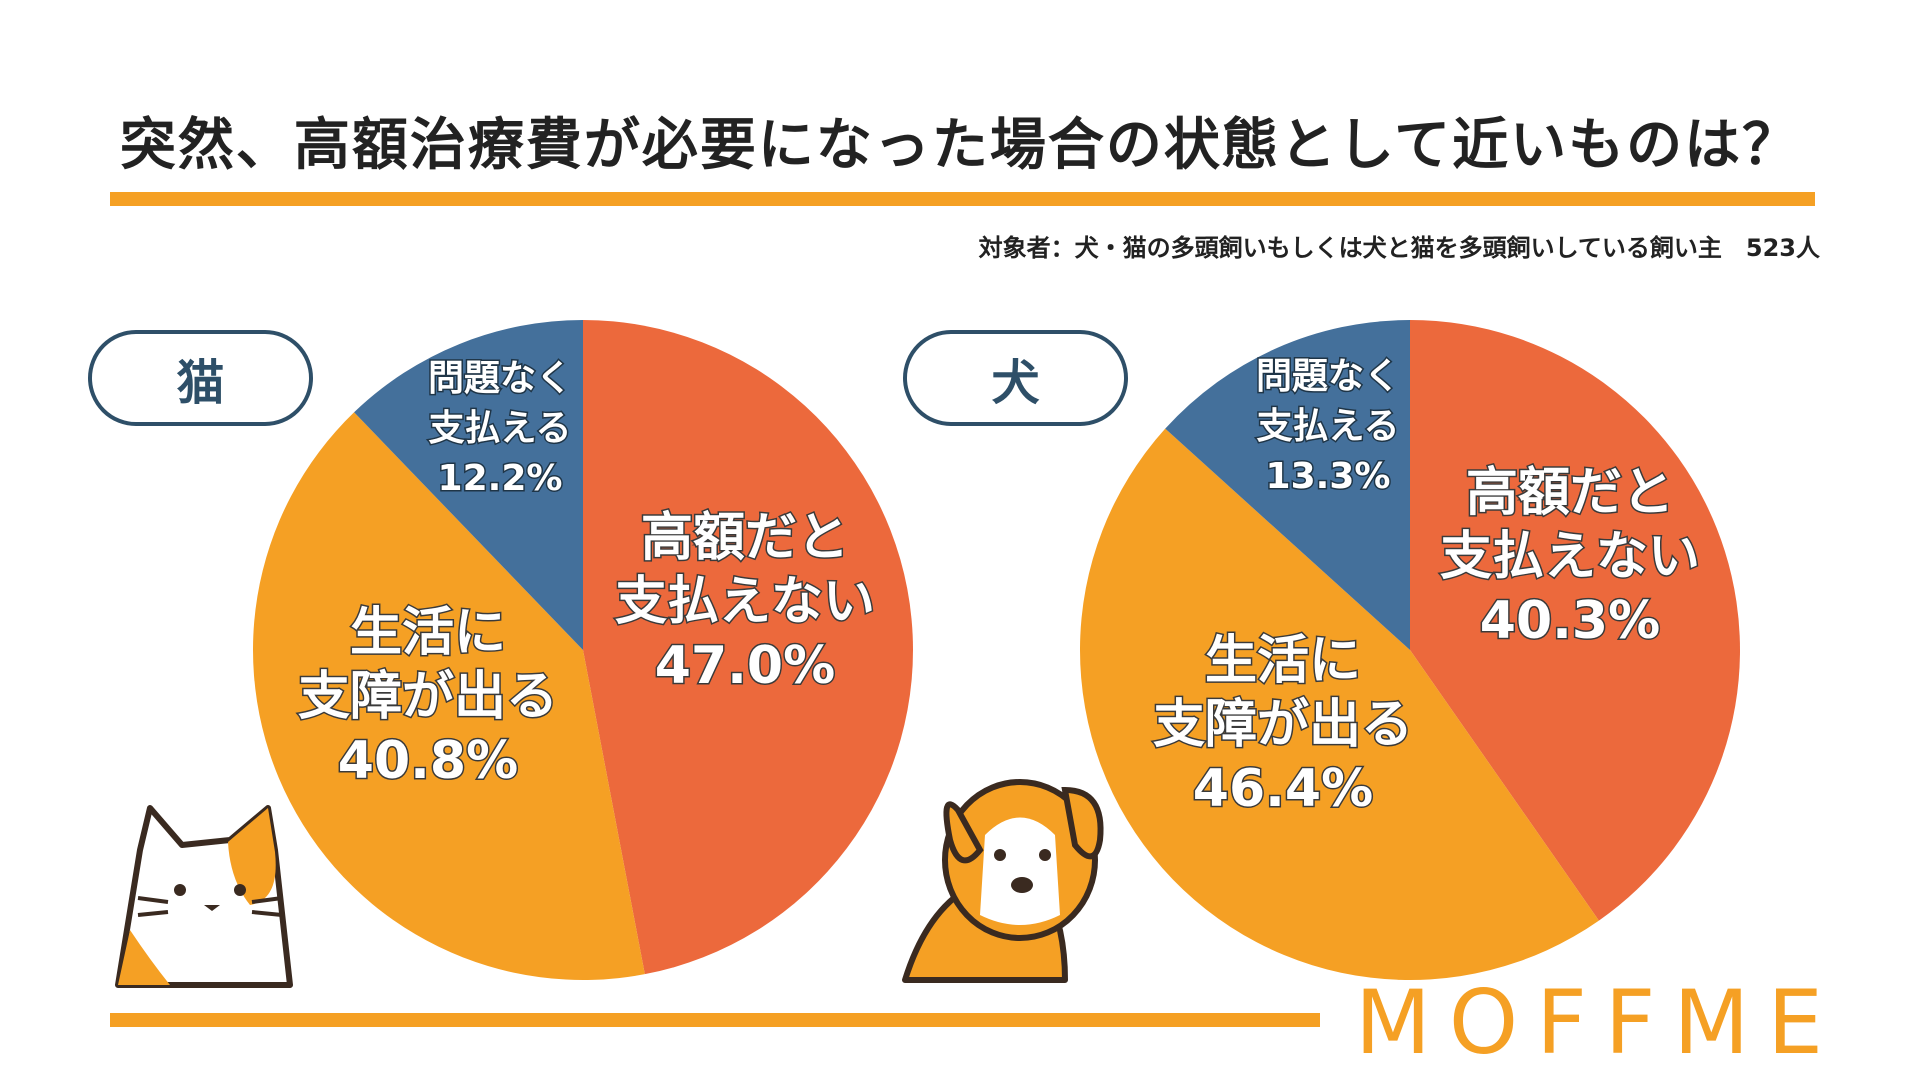 Image resolution: width=1920 pixels, height=1080 pixels. What do you see at coordinates (962, 199) in the screenshot?
I see `top-divider` at bounding box center [962, 199].